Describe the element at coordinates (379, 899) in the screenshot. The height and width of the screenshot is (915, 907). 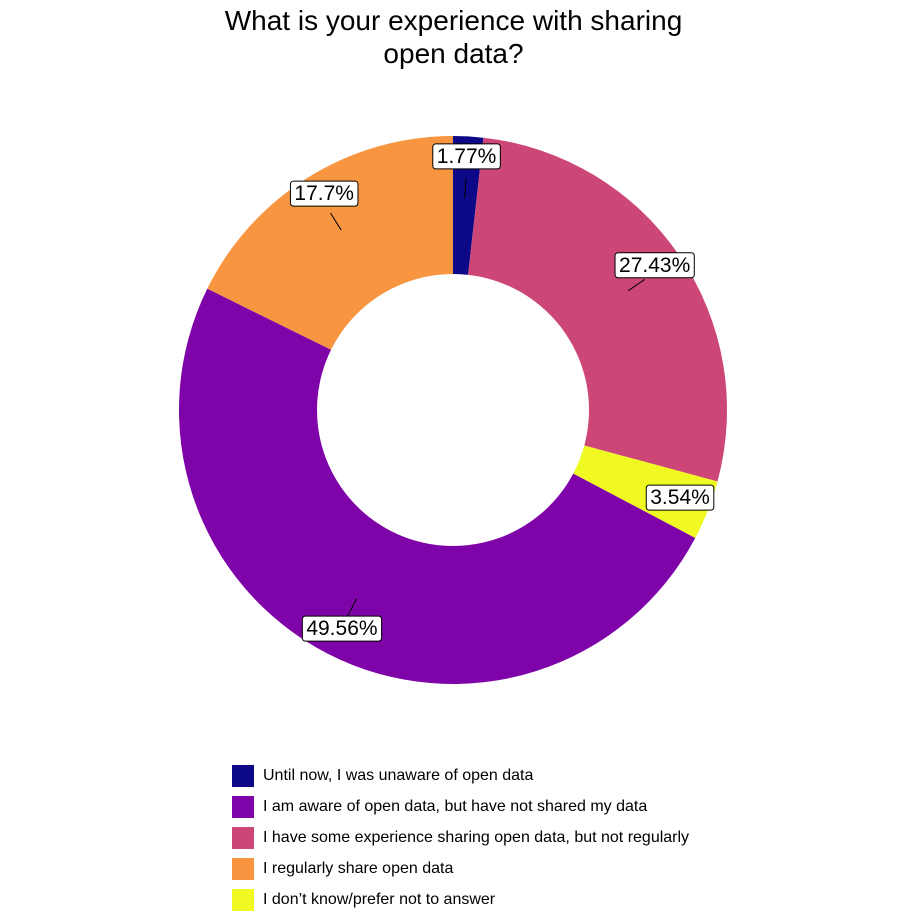
I see `legend-label: I don’t know/prefer not to answer` at that location.